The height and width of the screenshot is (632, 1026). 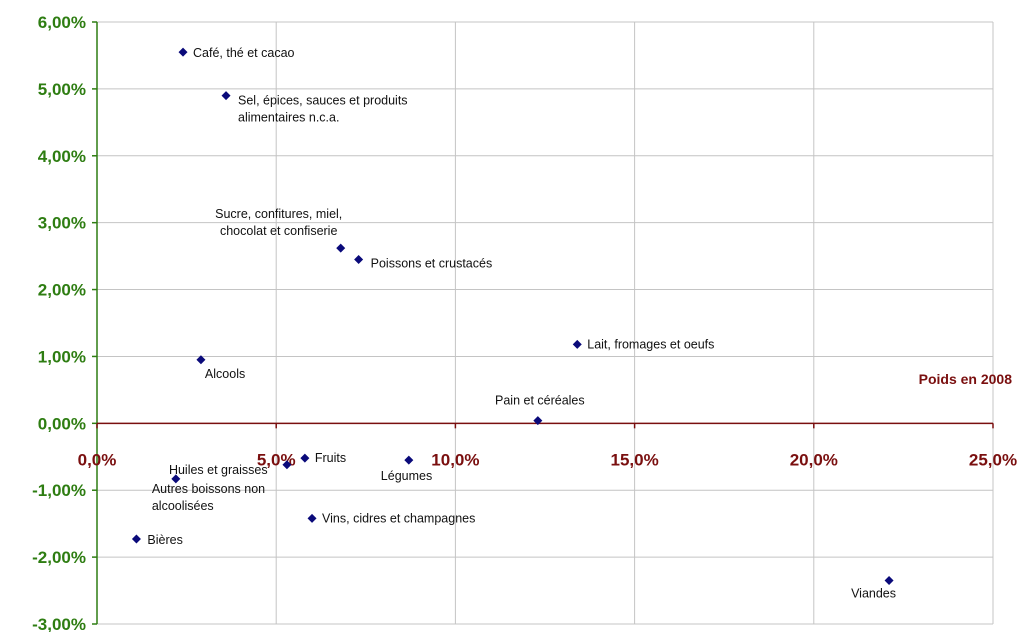 I want to click on y-tick-label: 6,00%, so click(x=62, y=22).